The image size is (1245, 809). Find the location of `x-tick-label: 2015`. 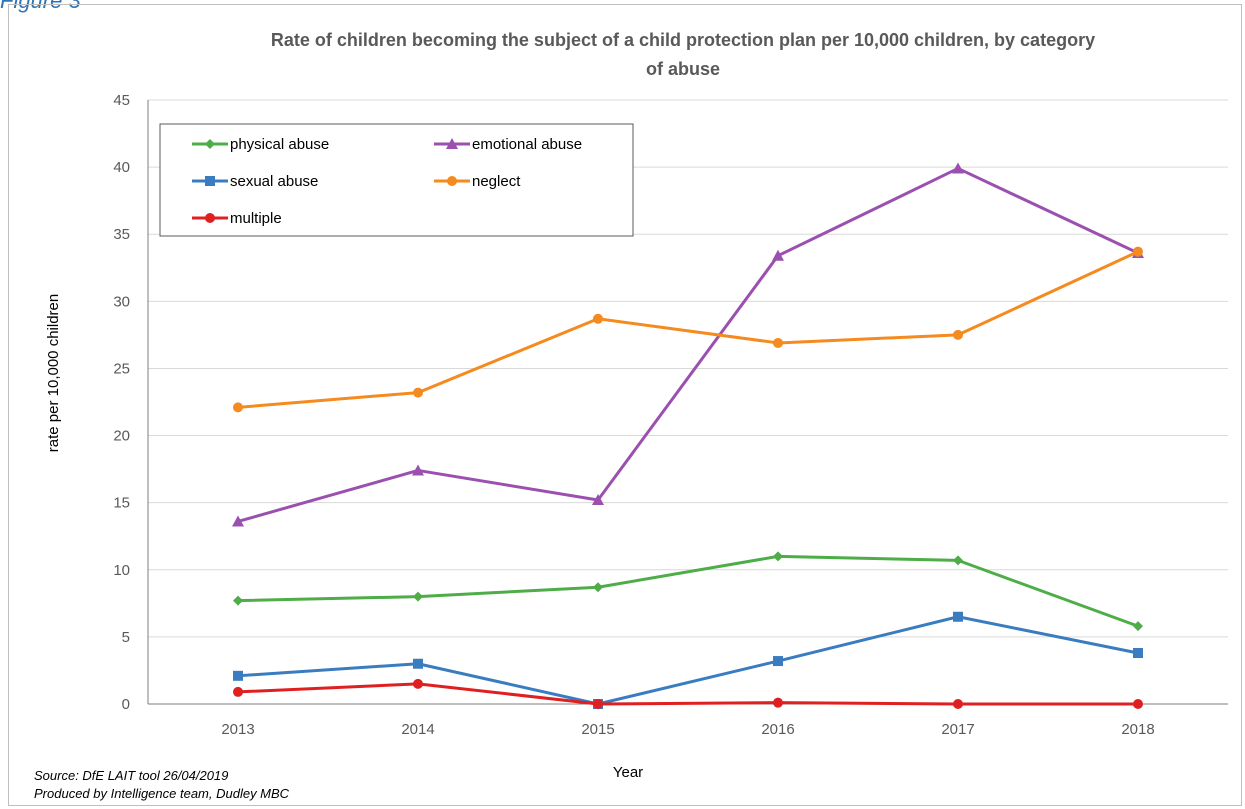

x-tick-label: 2015 is located at coordinates (597, 729).